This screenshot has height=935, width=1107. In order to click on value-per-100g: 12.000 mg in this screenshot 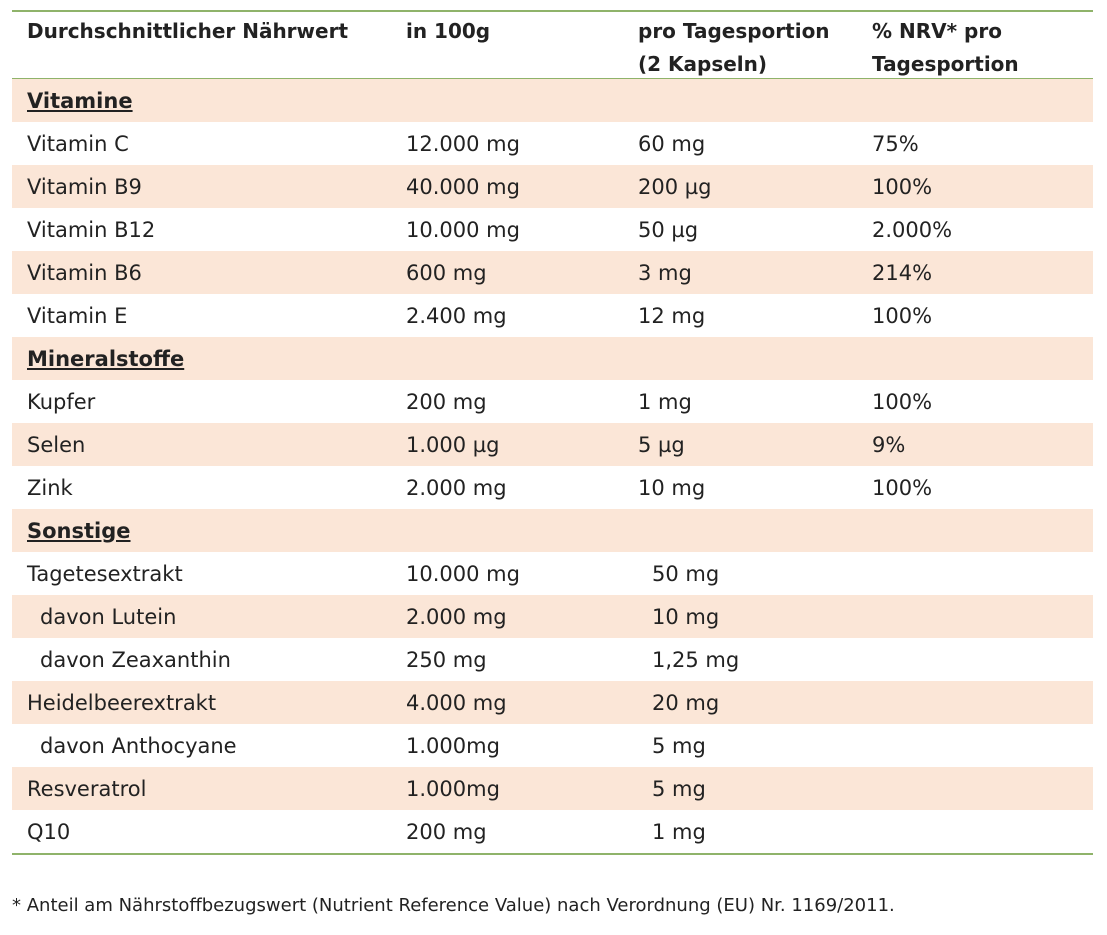, I will do `click(463, 143)`.